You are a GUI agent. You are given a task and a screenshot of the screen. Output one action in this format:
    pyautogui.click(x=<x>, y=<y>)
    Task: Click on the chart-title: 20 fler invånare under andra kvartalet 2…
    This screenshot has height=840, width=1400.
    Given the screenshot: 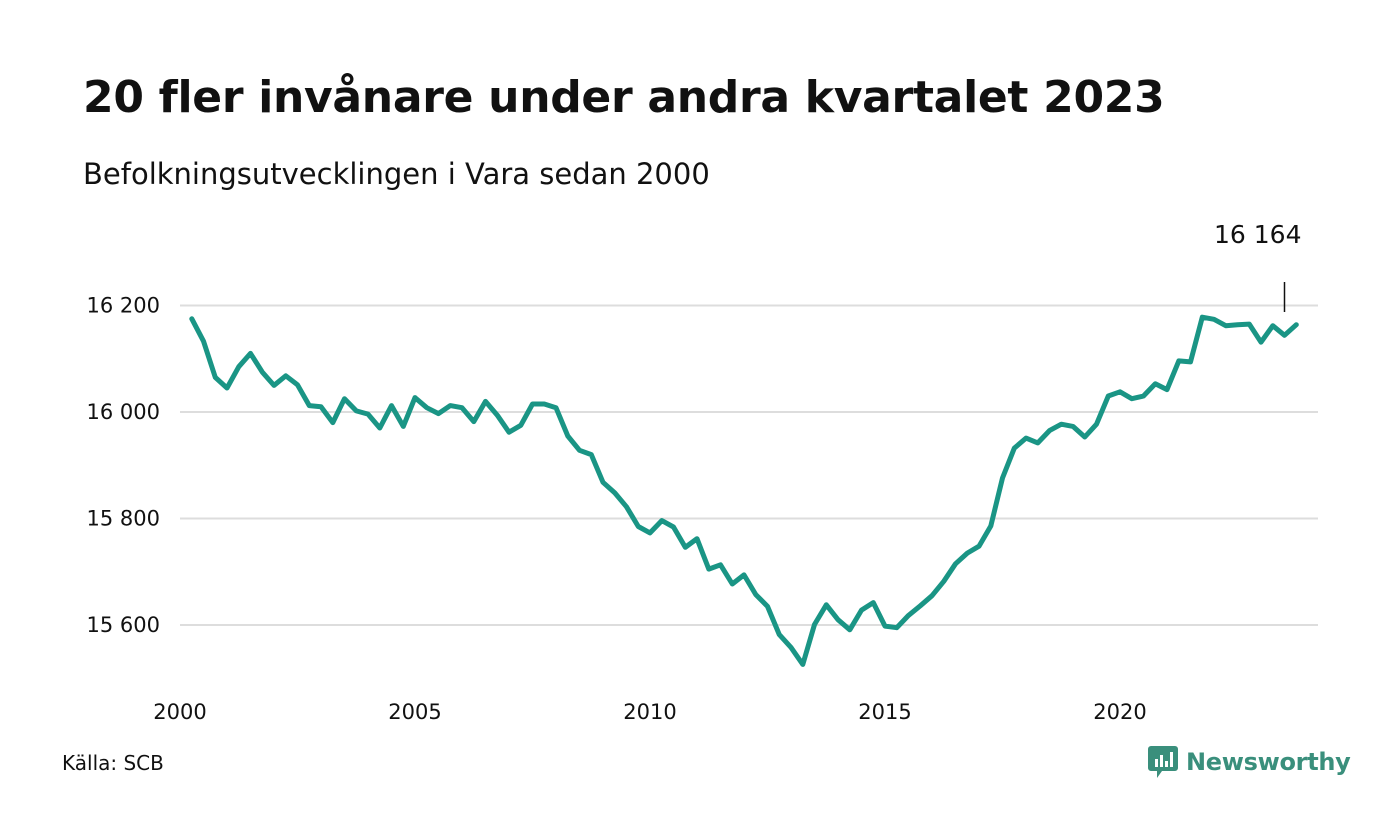 What is the action you would take?
    pyautogui.click(x=624, y=97)
    